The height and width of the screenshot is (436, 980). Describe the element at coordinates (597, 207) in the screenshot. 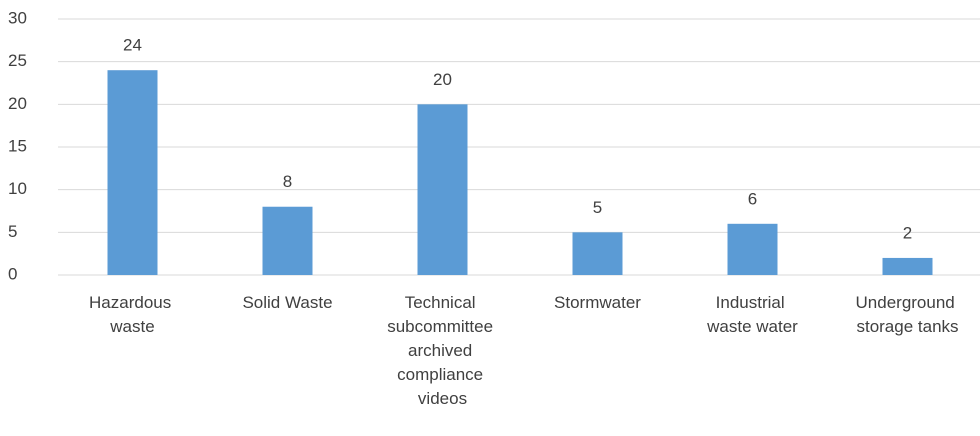

I see `data-label: 5` at that location.